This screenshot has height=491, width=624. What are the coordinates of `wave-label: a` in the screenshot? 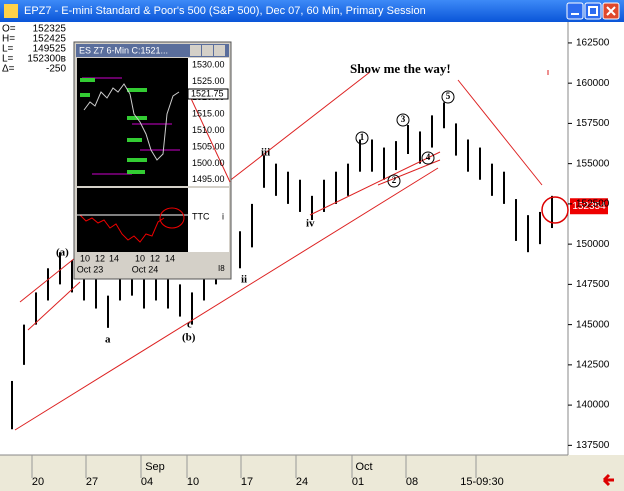 It's located at (108, 340).